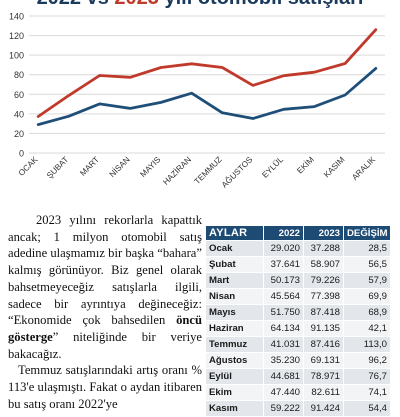 This screenshot has height=417, width=400. Describe the element at coordinates (237, 172) in the screenshot. I see `x-tick-label: AĞUSTOS` at that location.